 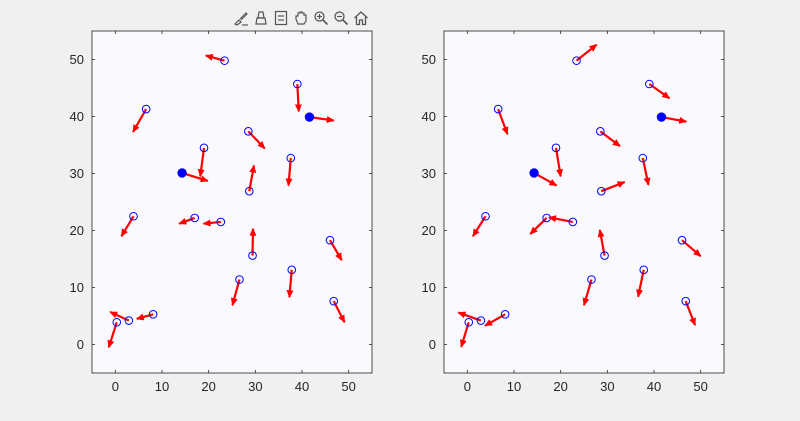 I want to click on zoom-in-icon, so click(x=320, y=18).